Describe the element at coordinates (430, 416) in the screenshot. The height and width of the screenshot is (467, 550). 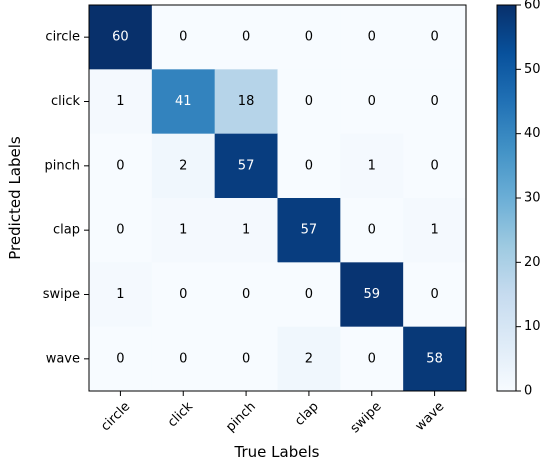
I see `x-tick-label: wave` at that location.